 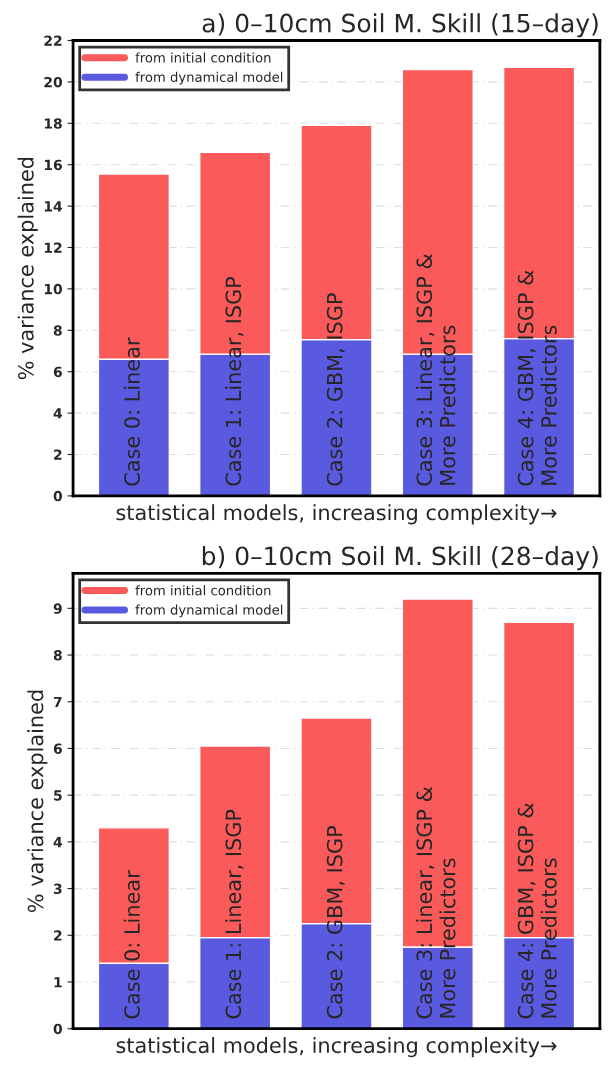 What do you see at coordinates (400, 558) in the screenshot?
I see `chart-title: b) 0–10cm Soil M. Skill (28–day)` at bounding box center [400, 558].